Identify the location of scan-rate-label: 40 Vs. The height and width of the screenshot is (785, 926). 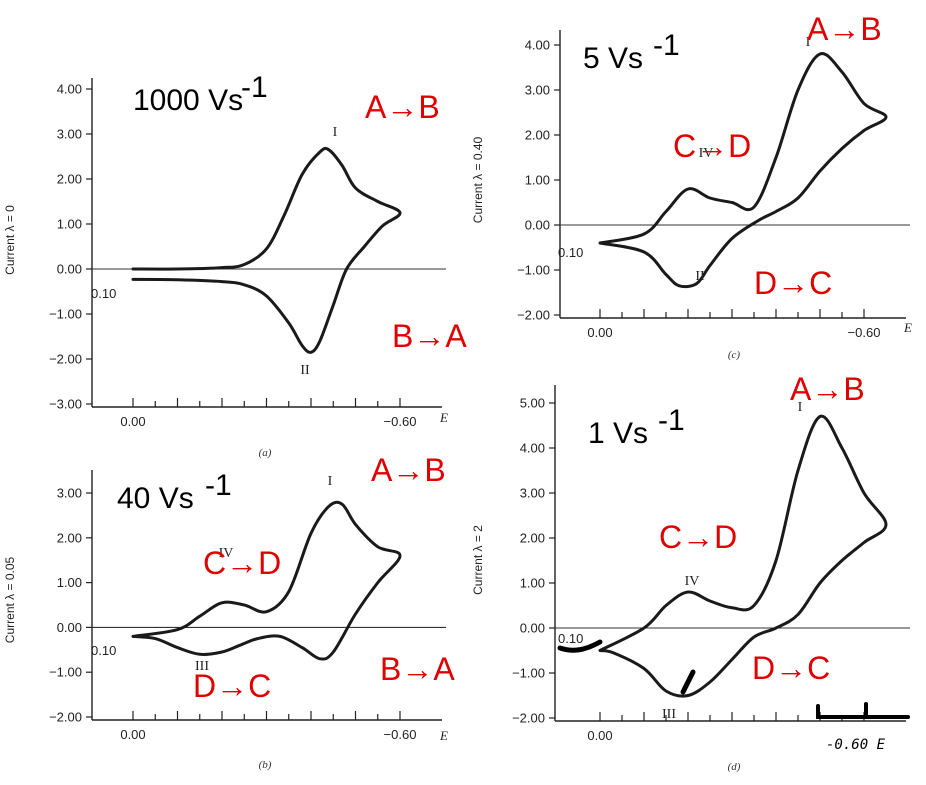
(155, 498).